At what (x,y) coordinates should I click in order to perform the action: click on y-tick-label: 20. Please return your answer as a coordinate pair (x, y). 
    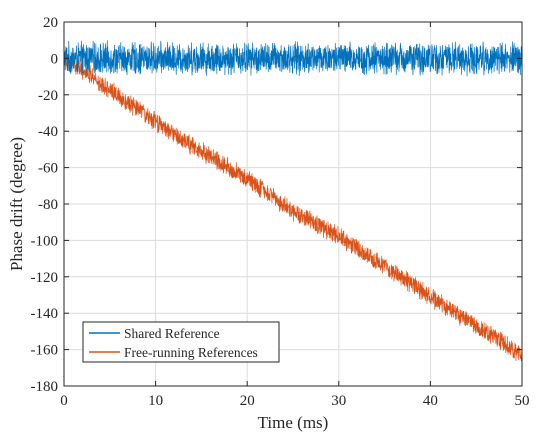
    Looking at the image, I should click on (50, 23).